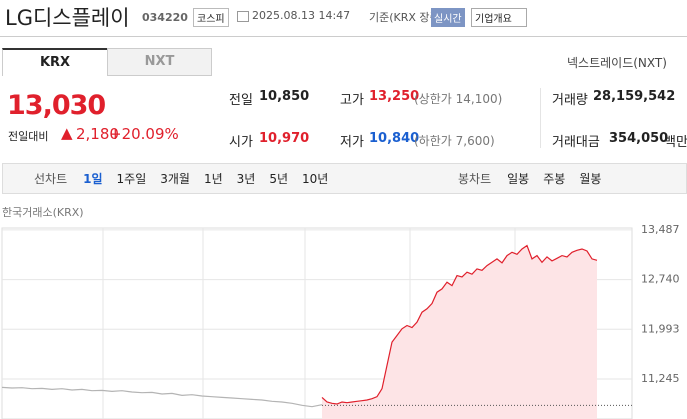  I want to click on stock-code: 034220, so click(165, 17).